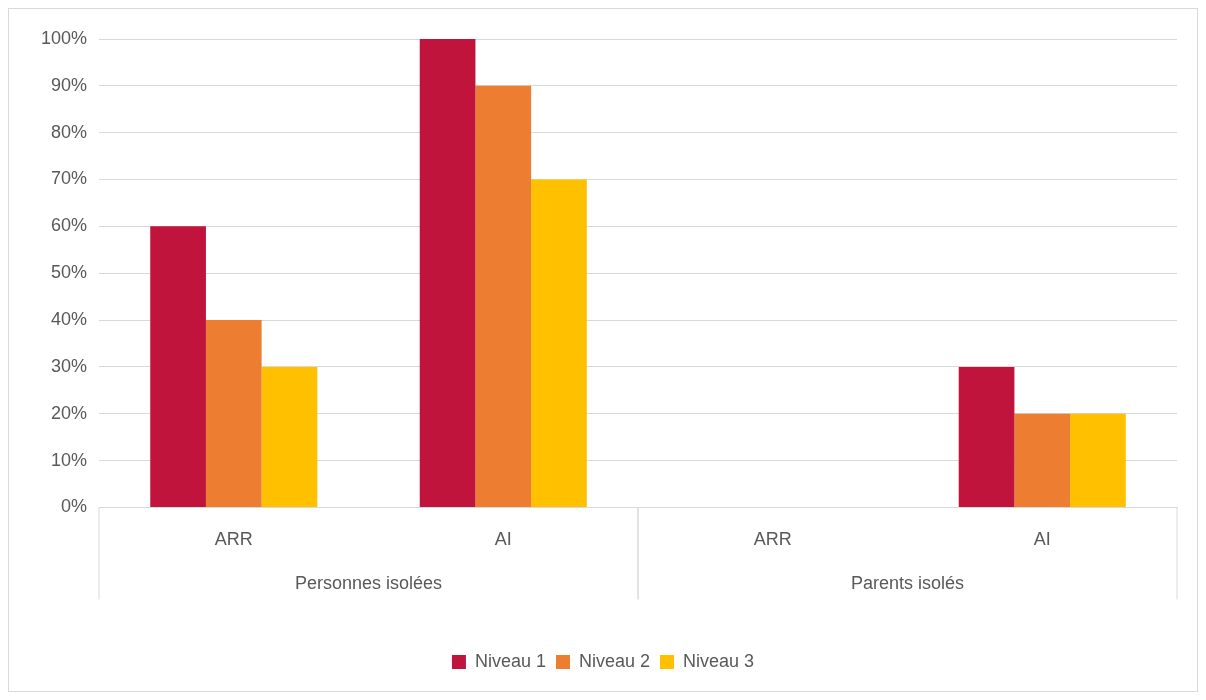 This screenshot has width=1206, height=700. What do you see at coordinates (64, 37) in the screenshot?
I see `y-tick-label: 100%` at bounding box center [64, 37].